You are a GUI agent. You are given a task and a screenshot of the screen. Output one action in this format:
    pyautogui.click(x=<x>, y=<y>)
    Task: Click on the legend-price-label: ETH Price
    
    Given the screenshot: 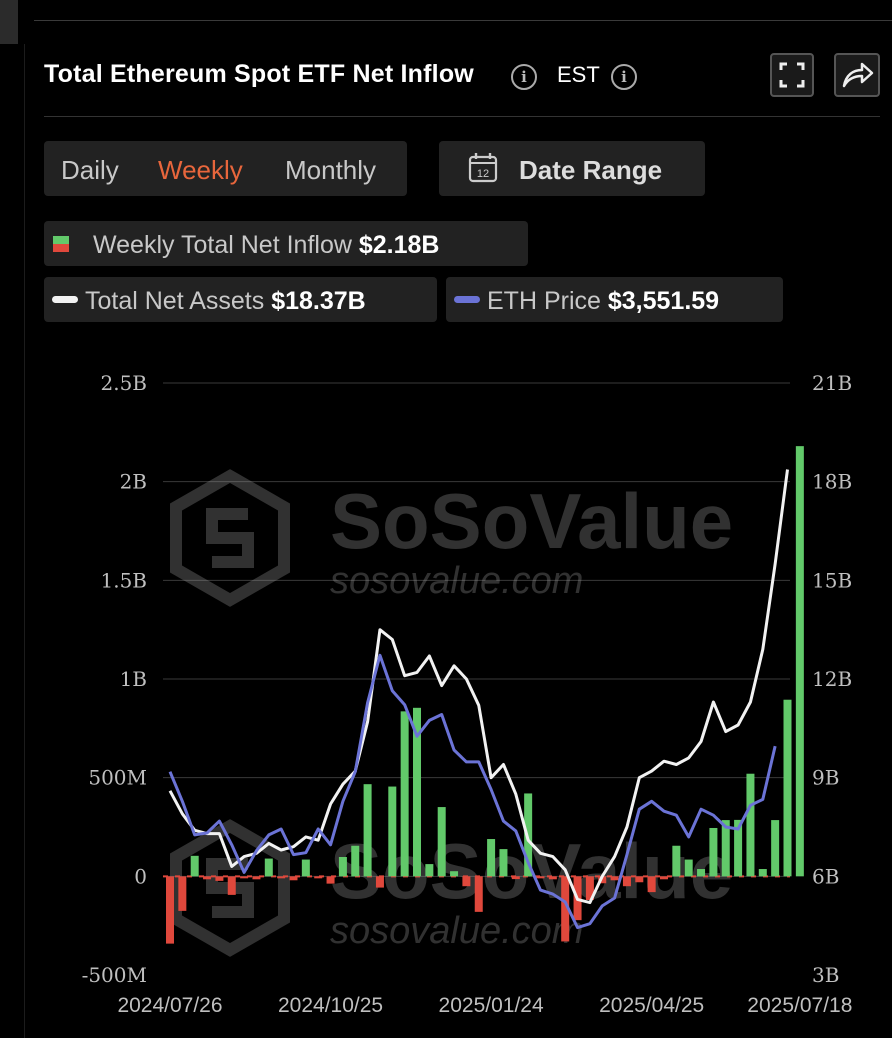 What is the action you would take?
    pyautogui.click(x=544, y=301)
    